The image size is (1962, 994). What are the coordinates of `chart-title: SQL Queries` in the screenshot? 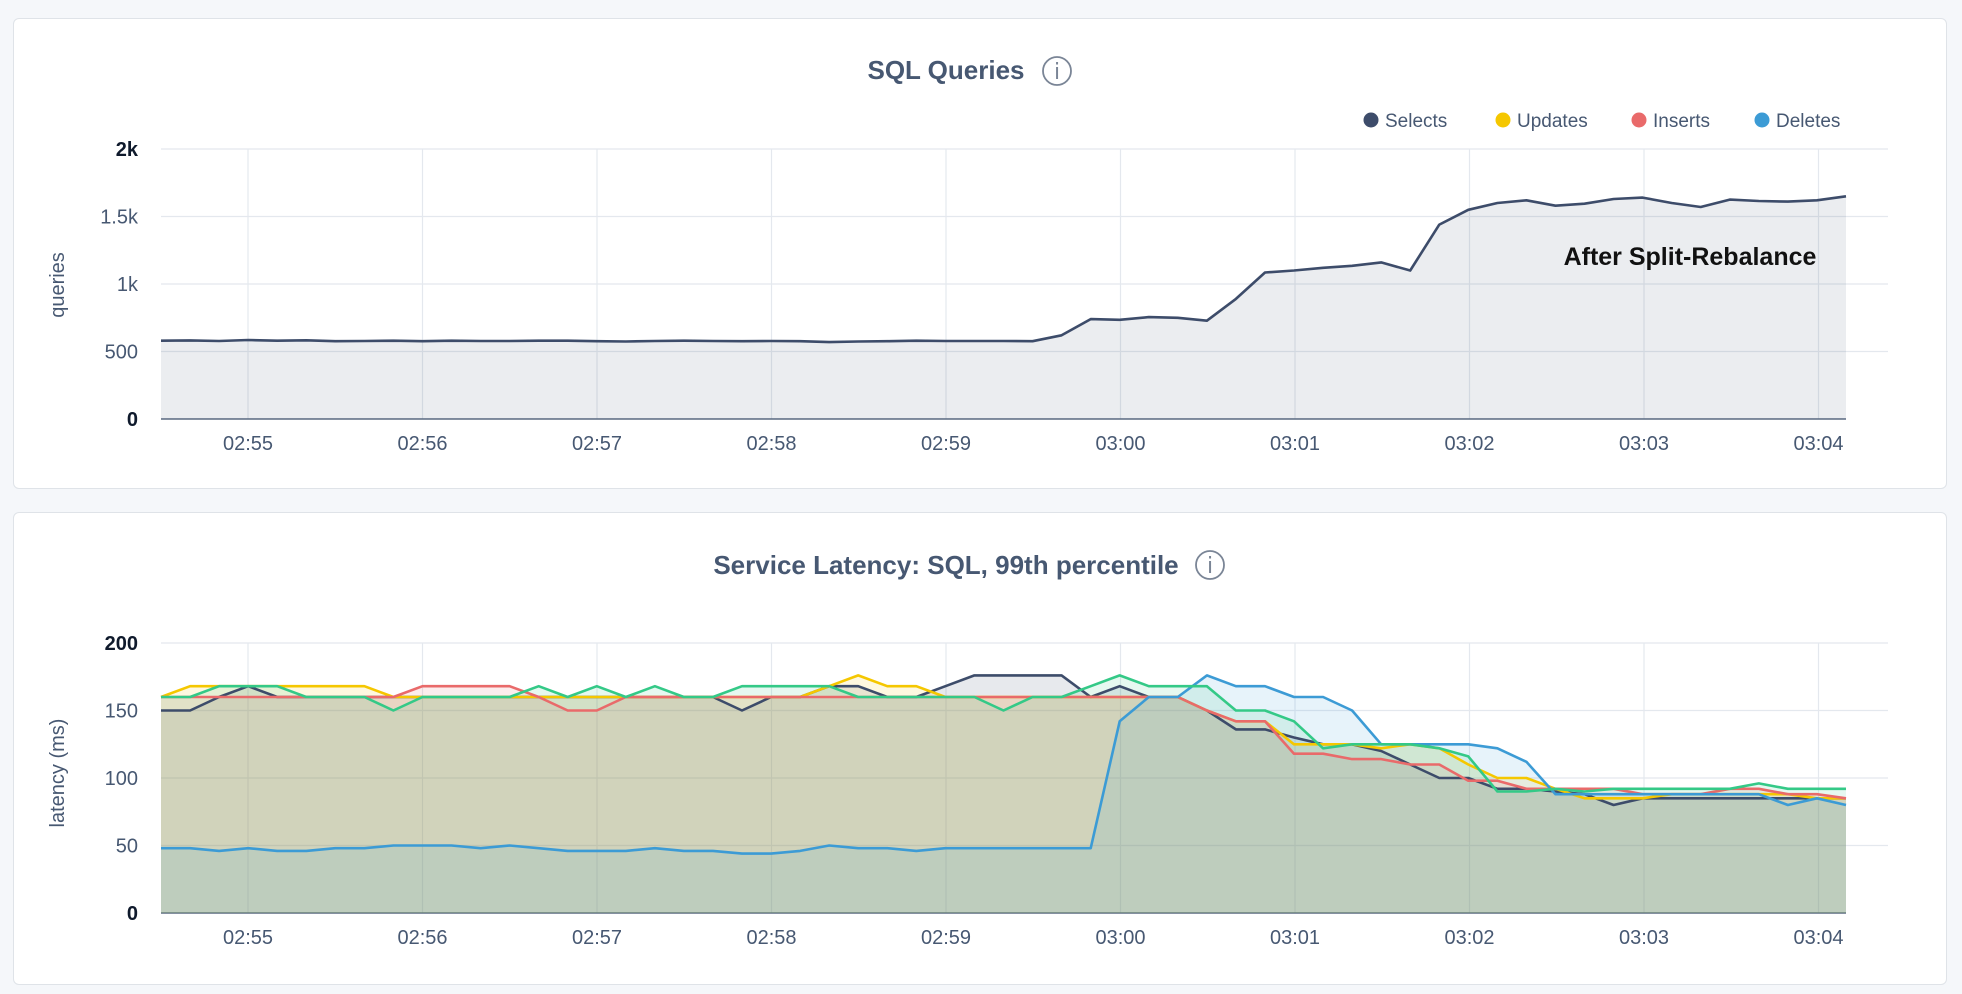 It's located at (945, 70).